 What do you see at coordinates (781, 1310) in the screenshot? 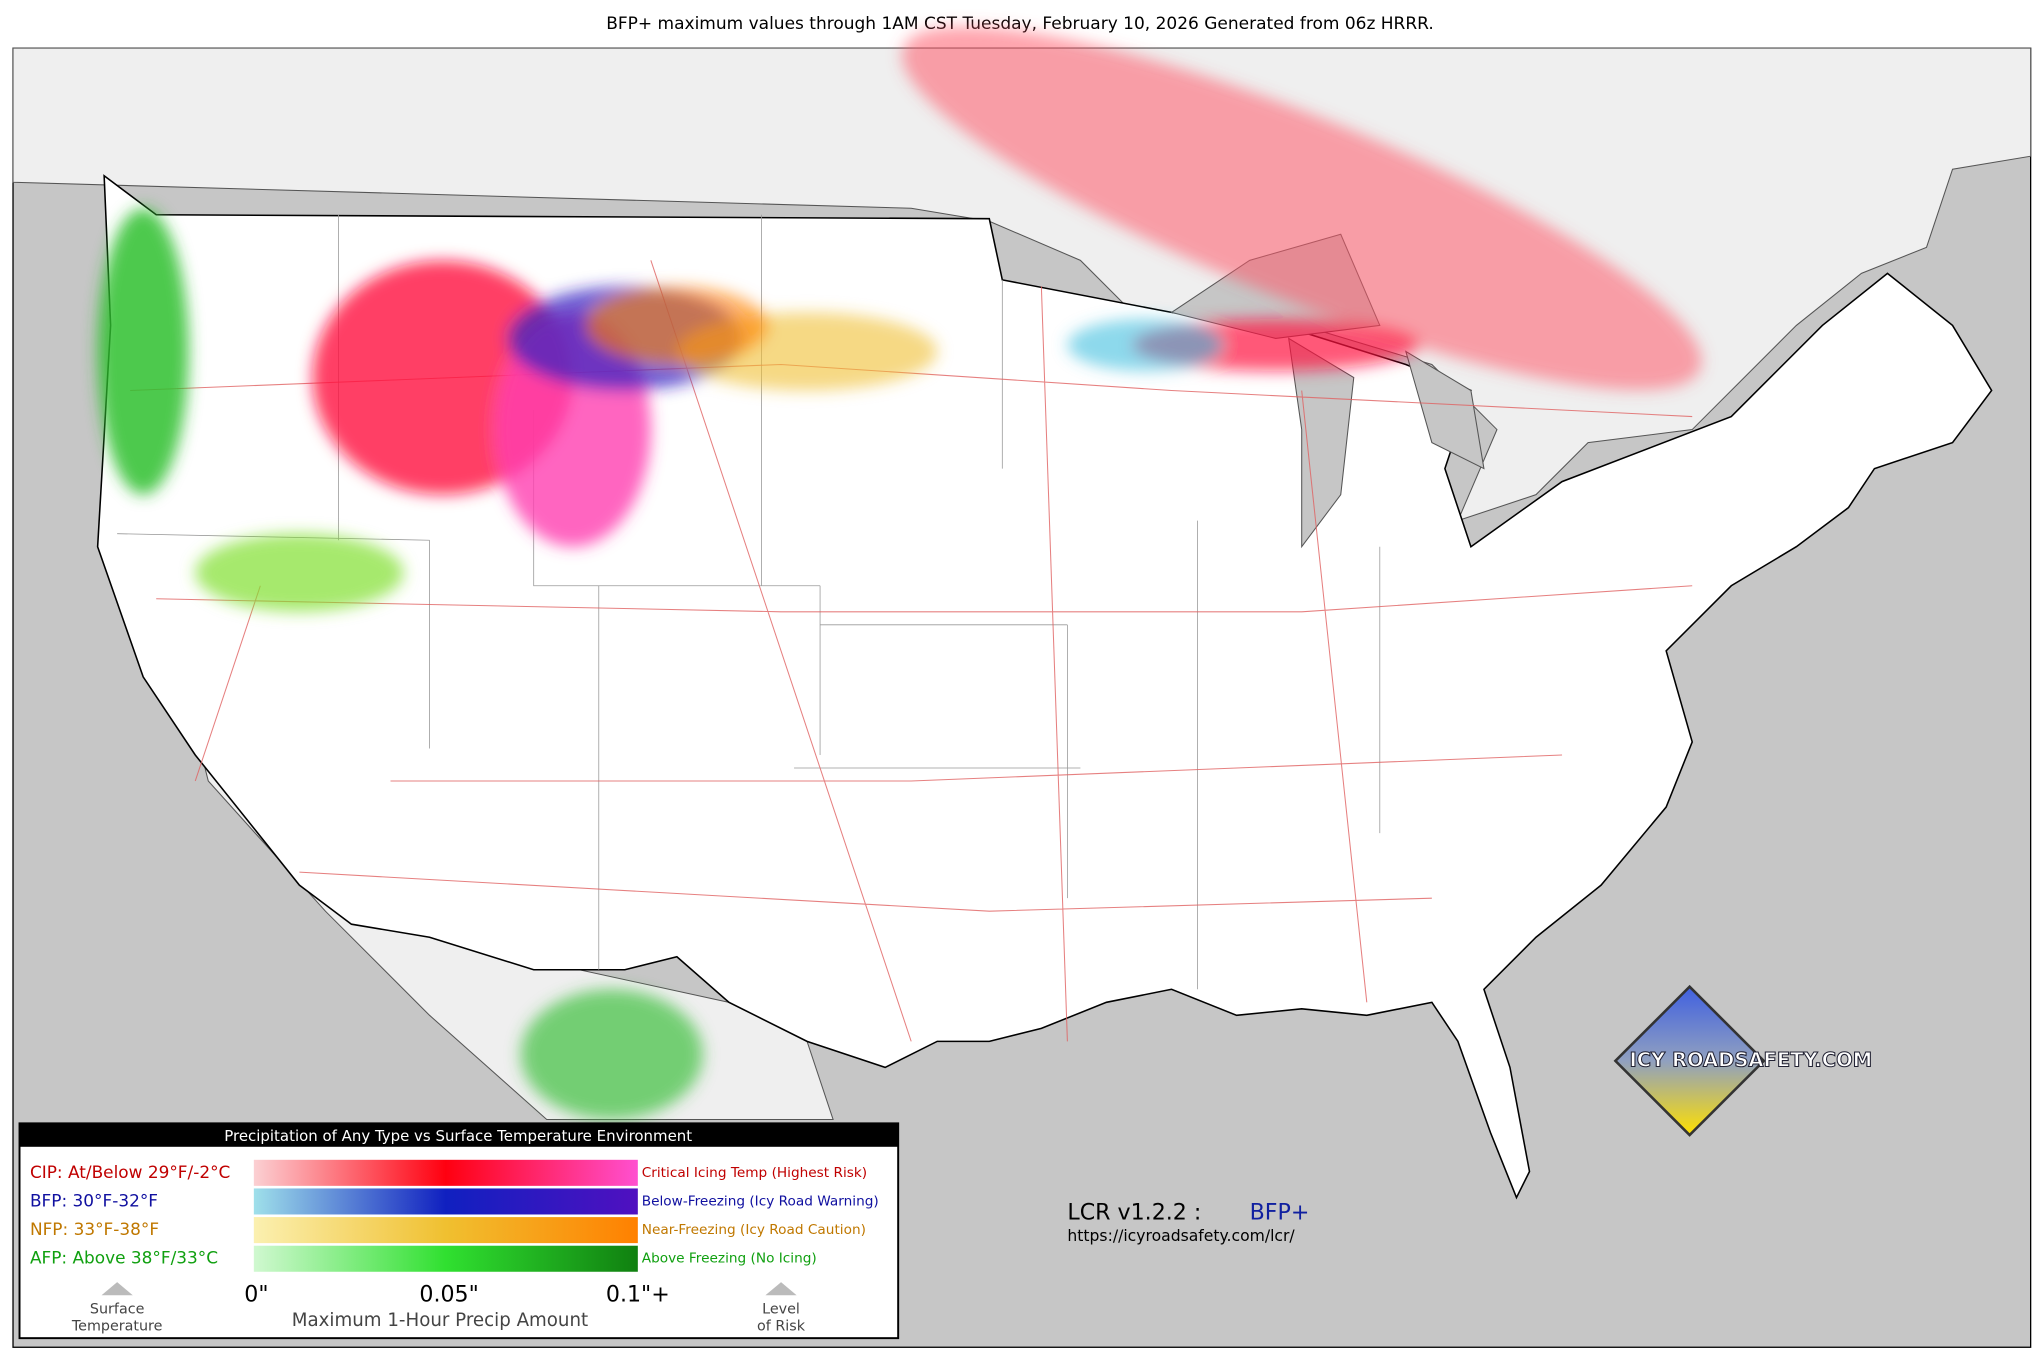
I see `axis-label: Level` at bounding box center [781, 1310].